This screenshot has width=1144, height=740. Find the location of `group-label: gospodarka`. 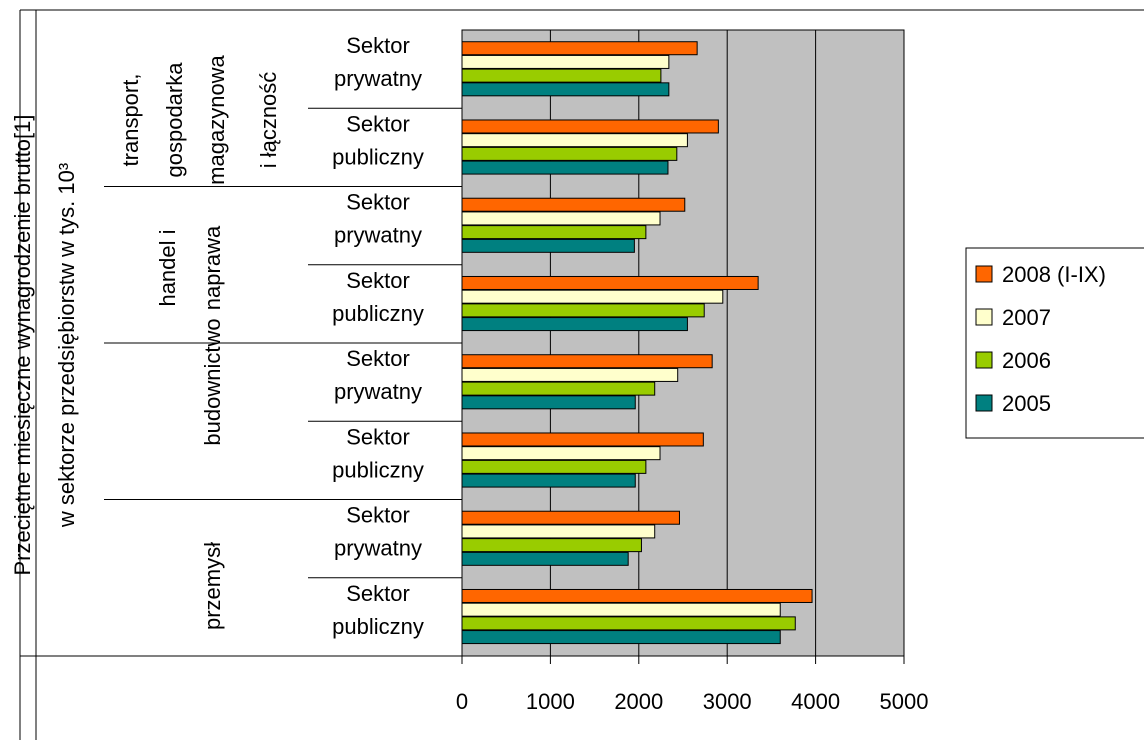

group-label: gospodarka is located at coordinates (174, 120).